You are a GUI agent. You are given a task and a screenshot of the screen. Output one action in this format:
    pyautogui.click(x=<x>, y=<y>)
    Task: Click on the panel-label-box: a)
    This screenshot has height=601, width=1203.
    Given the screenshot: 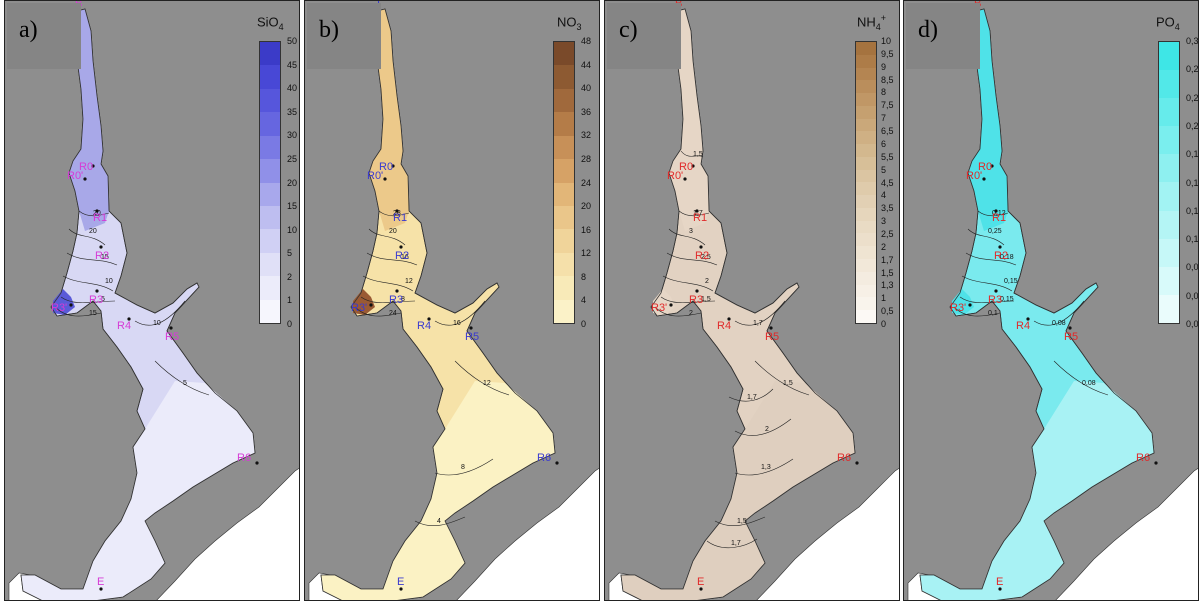 What is the action you would take?
    pyautogui.click(x=44, y=36)
    